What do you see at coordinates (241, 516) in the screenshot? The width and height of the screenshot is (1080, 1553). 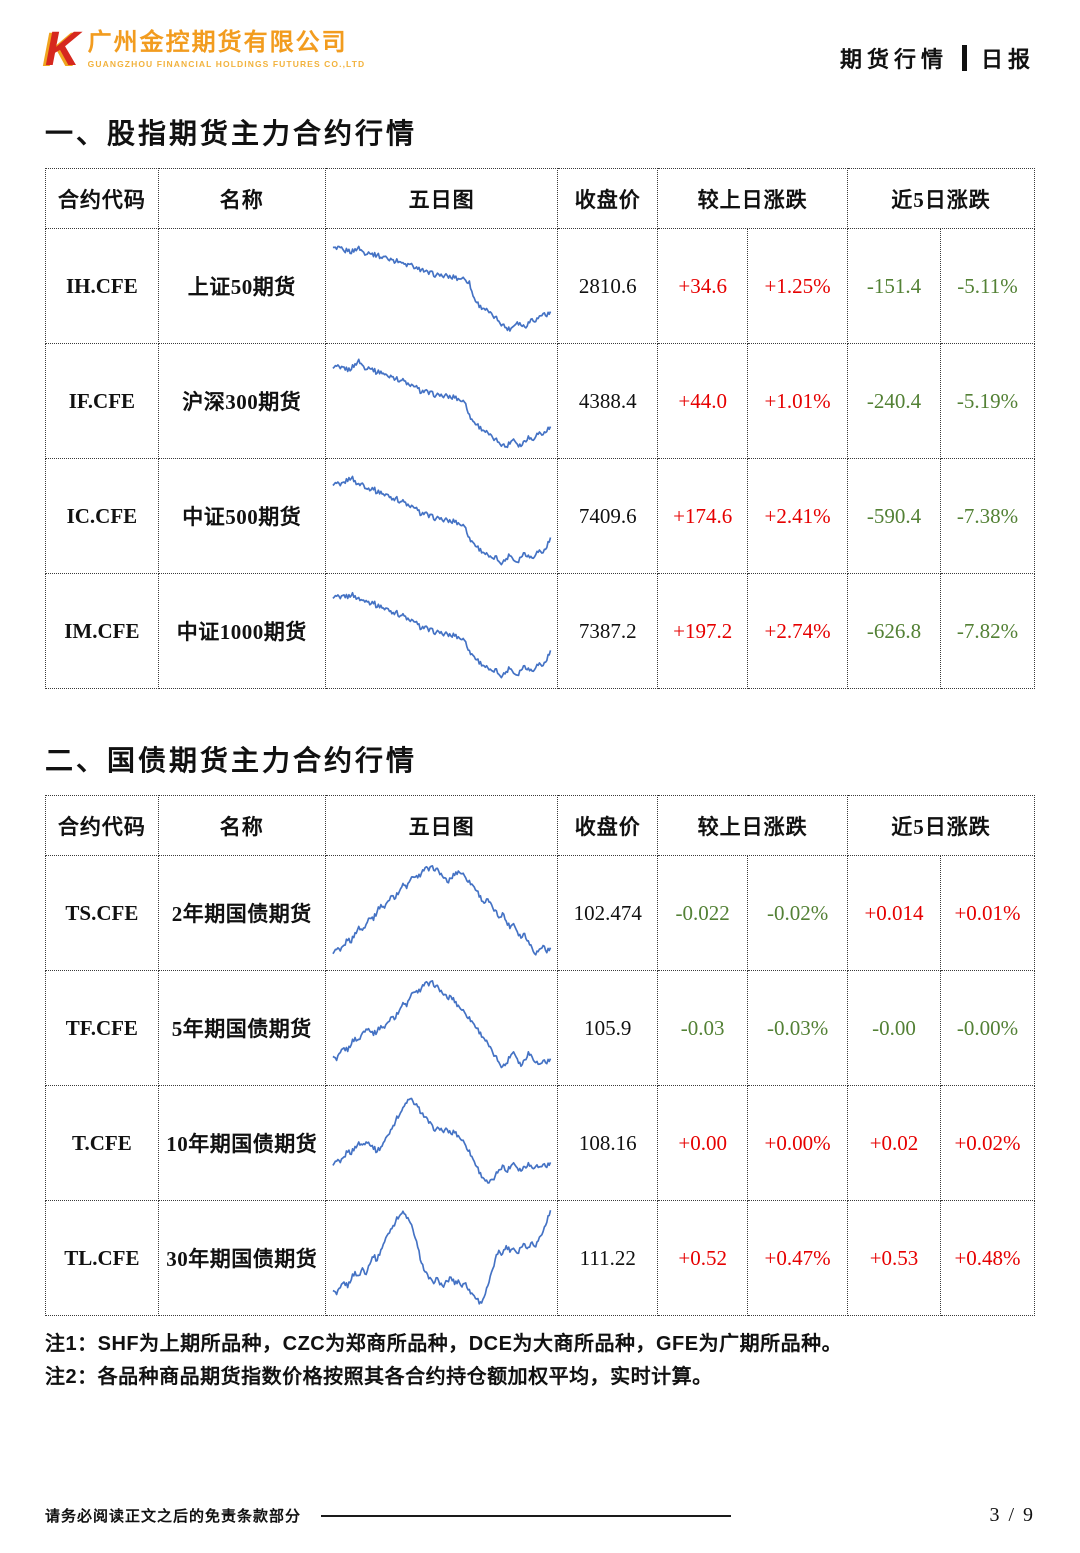 I see `contract-name: 中证500期货` at bounding box center [241, 516].